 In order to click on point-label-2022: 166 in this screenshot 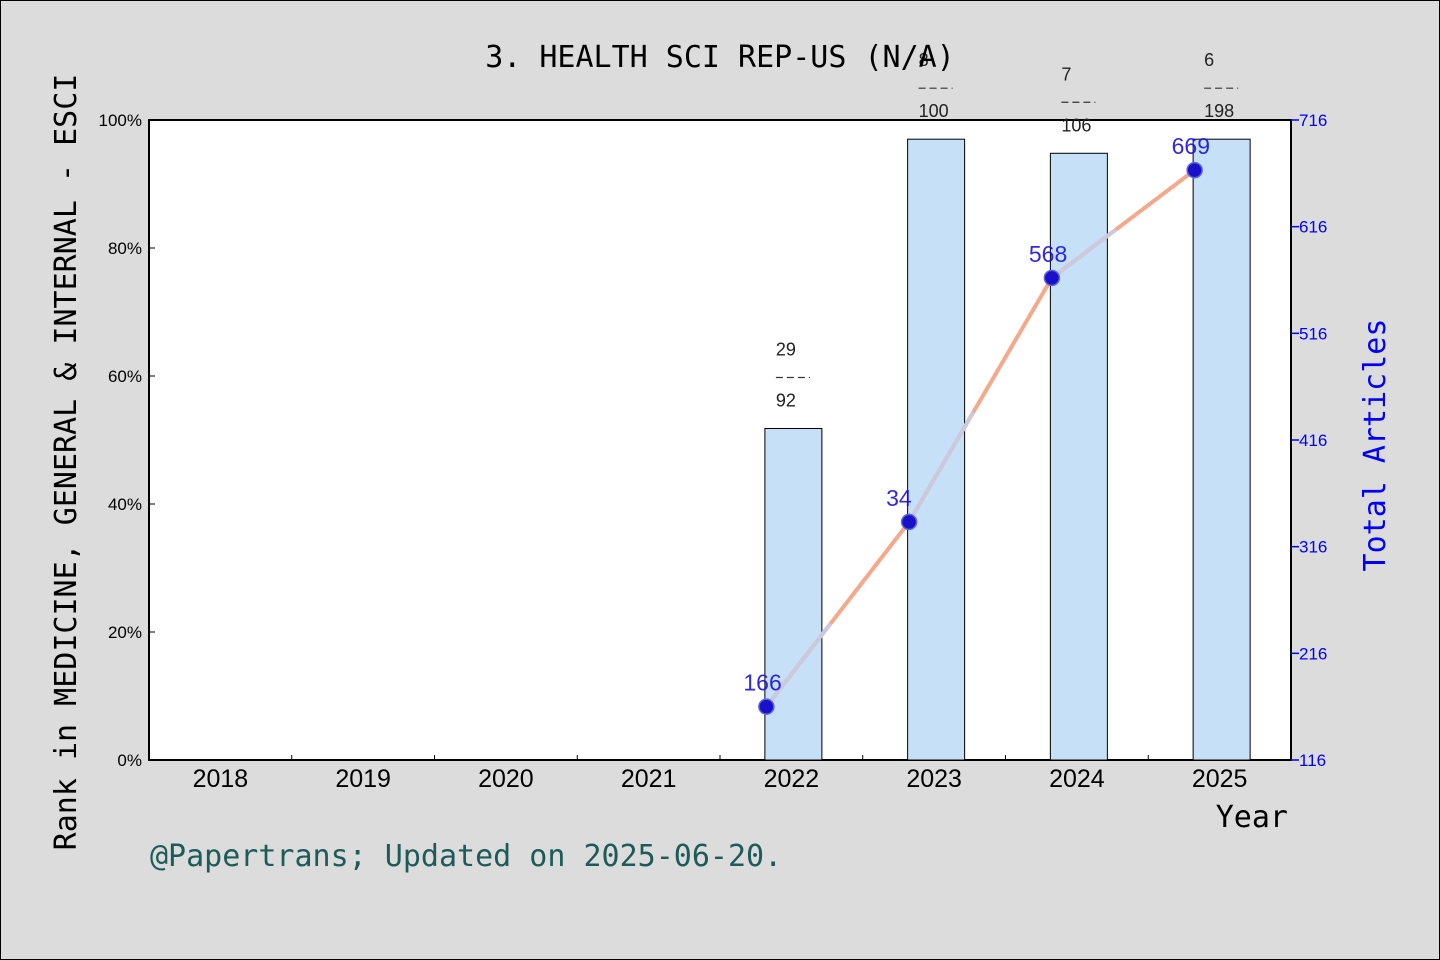, I will do `click(762, 683)`.